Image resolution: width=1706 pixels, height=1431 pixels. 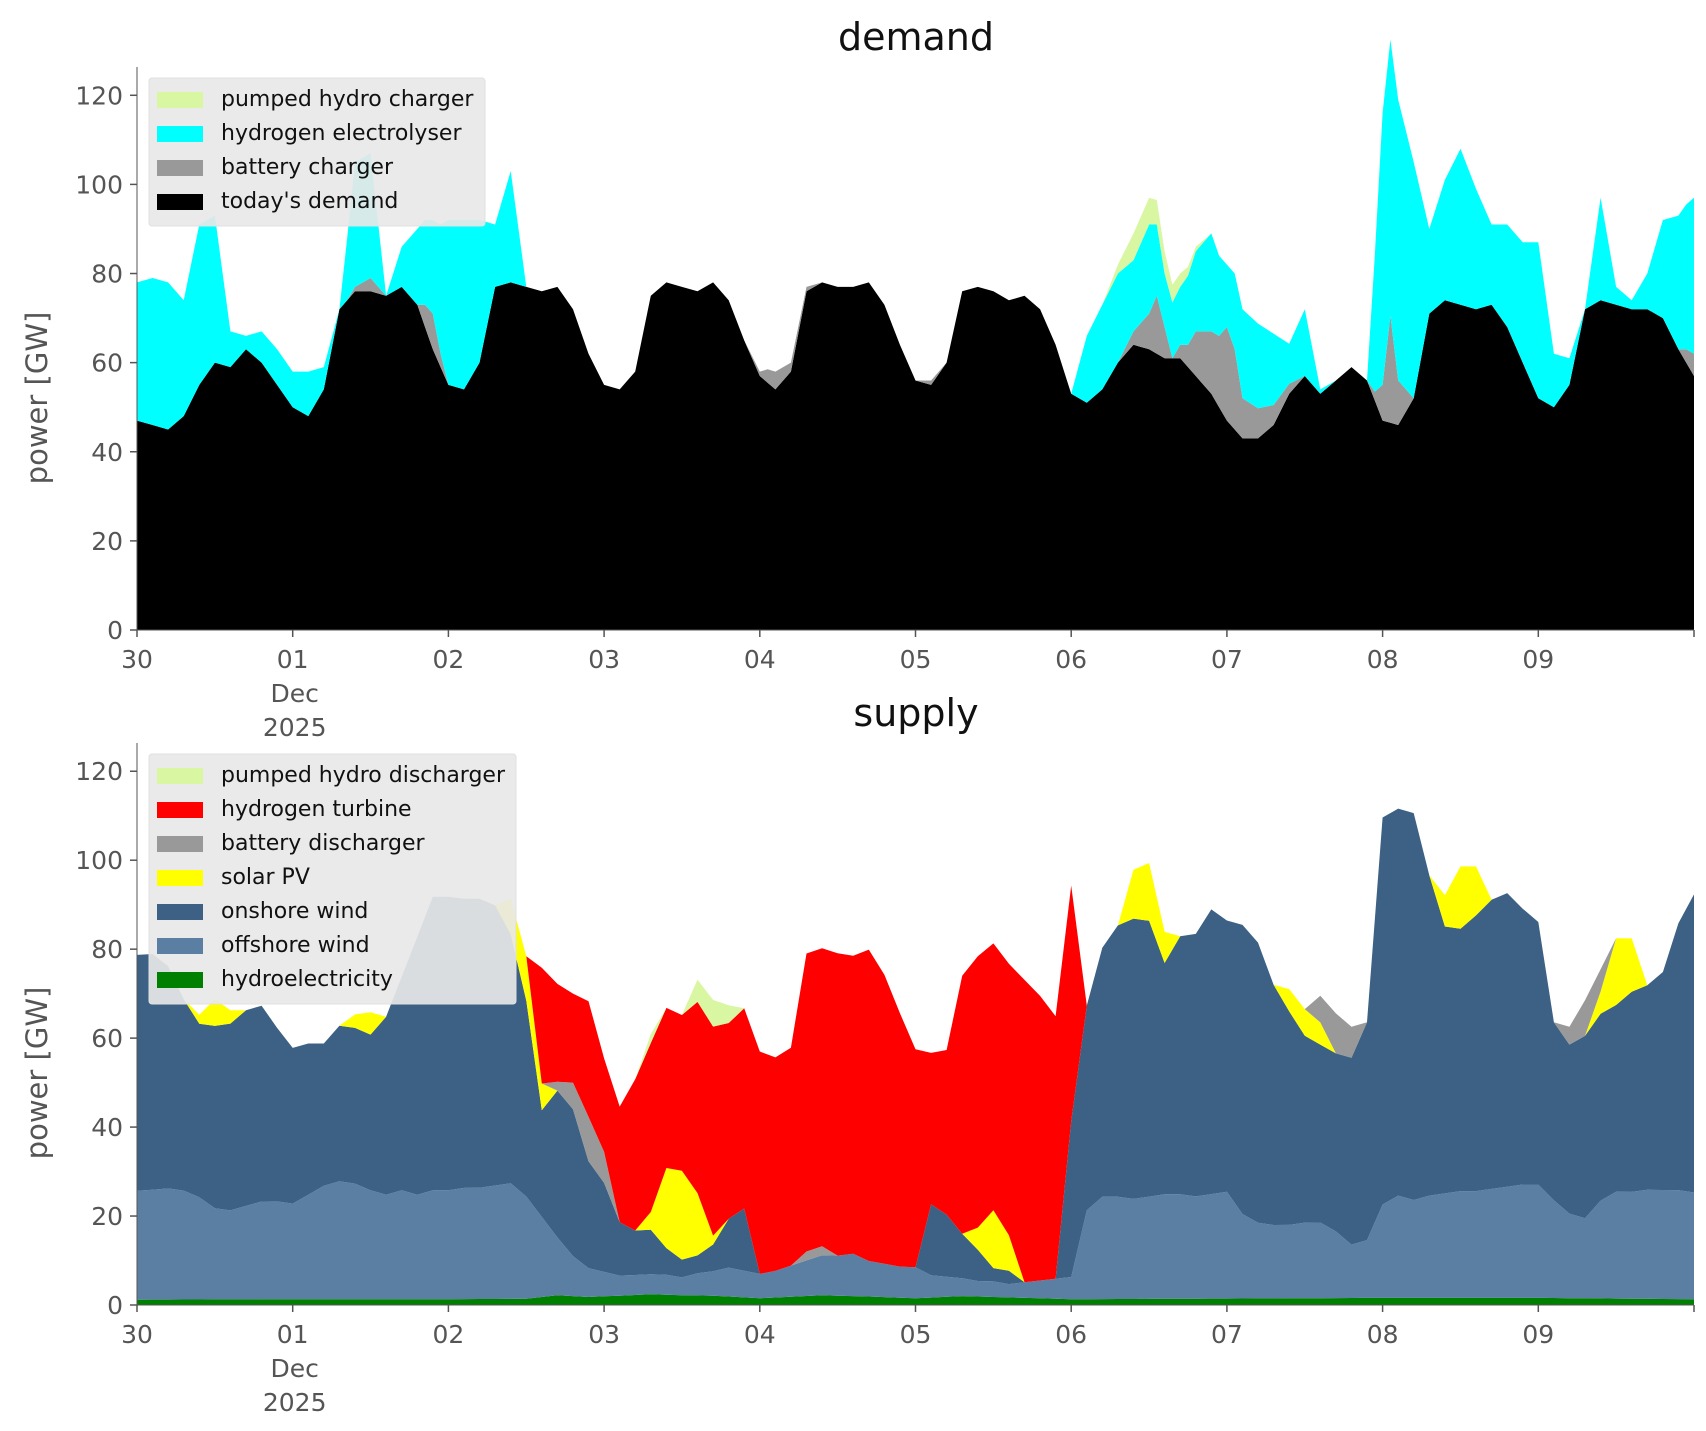 I want to click on supply-title: supply, so click(x=915, y=713).